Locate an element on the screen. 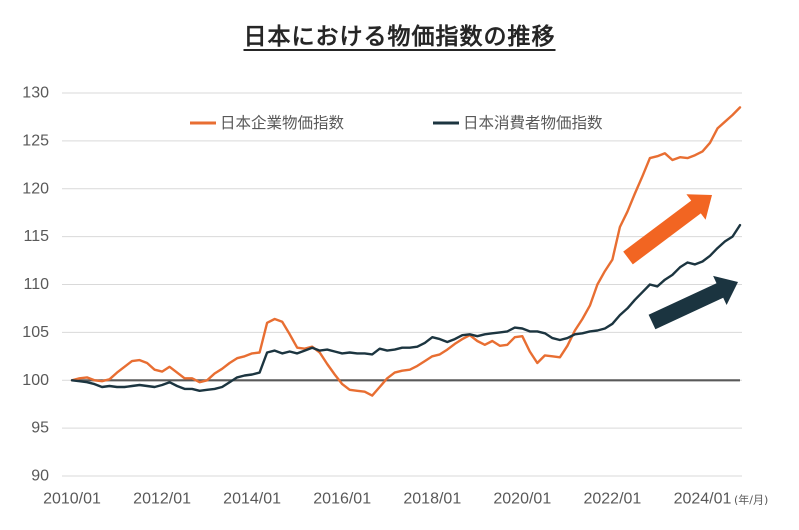  y-tick-label: 110 is located at coordinates (36, 284).